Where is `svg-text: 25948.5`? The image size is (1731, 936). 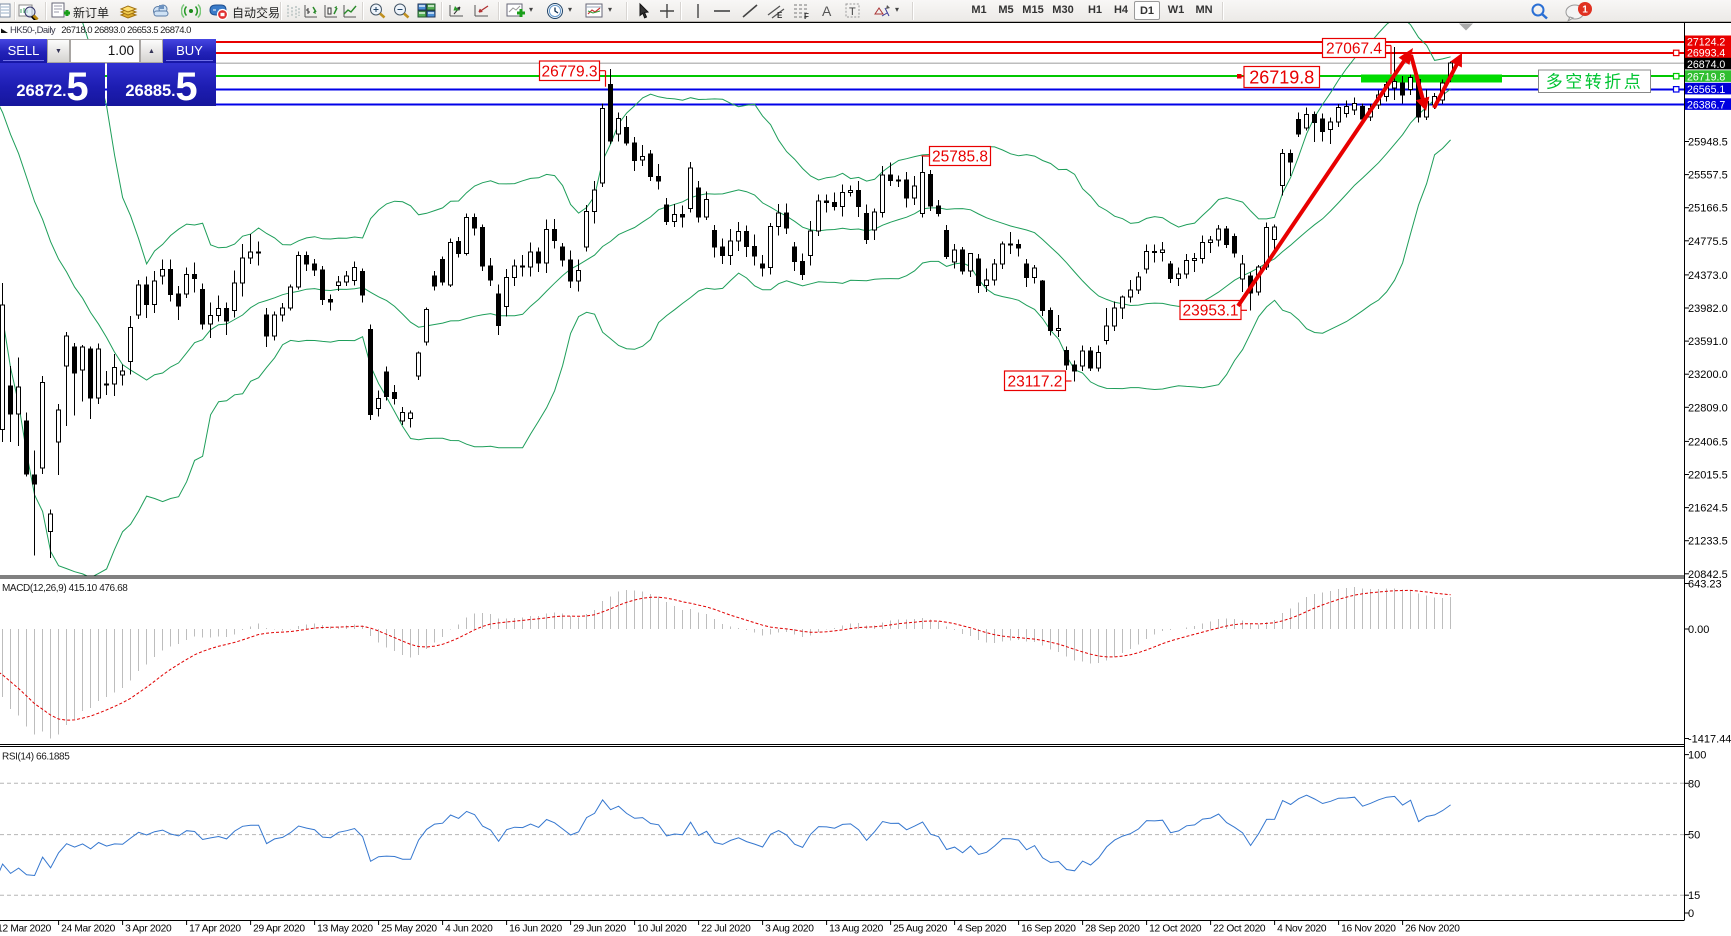
svg-text: 25948.5 is located at coordinates (1708, 143).